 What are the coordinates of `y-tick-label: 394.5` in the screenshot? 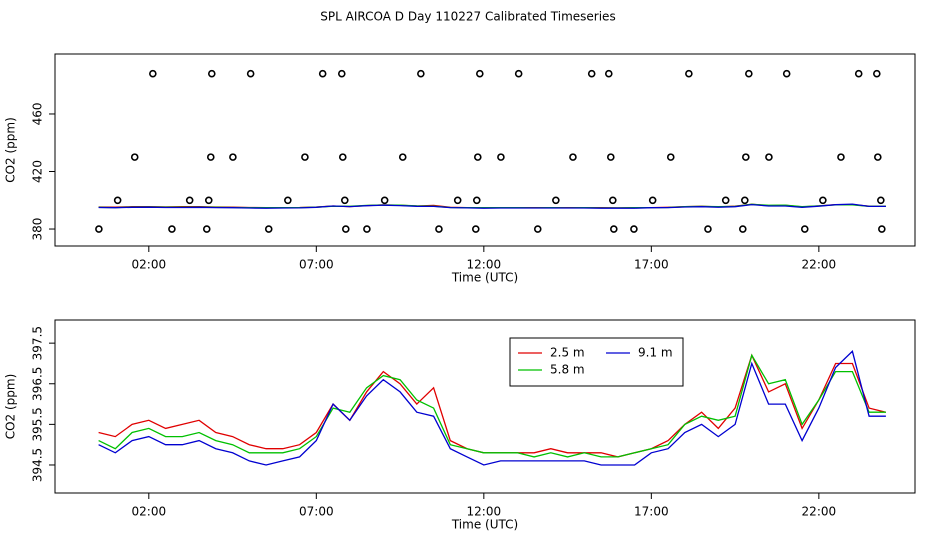 It's located at (38, 465).